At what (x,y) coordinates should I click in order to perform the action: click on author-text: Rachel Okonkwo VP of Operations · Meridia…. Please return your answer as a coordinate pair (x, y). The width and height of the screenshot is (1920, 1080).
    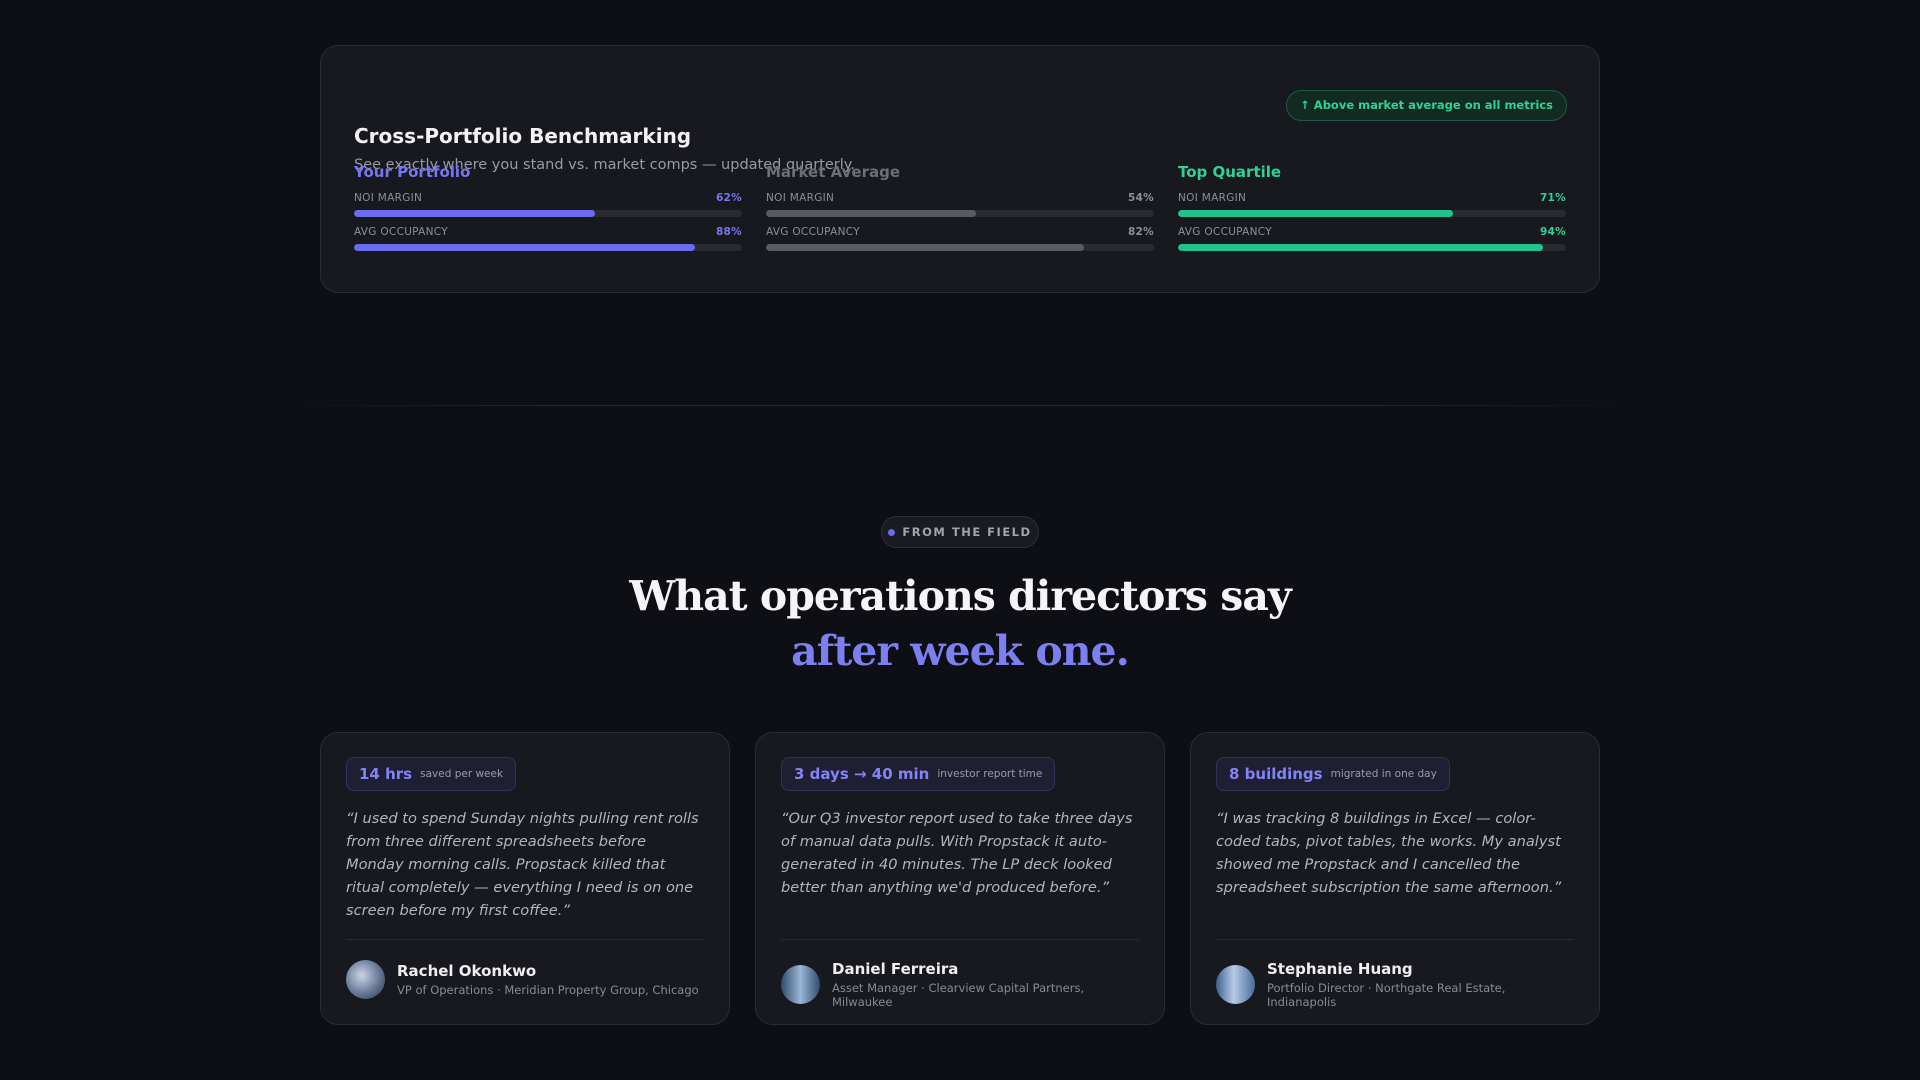
    Looking at the image, I should click on (548, 979).